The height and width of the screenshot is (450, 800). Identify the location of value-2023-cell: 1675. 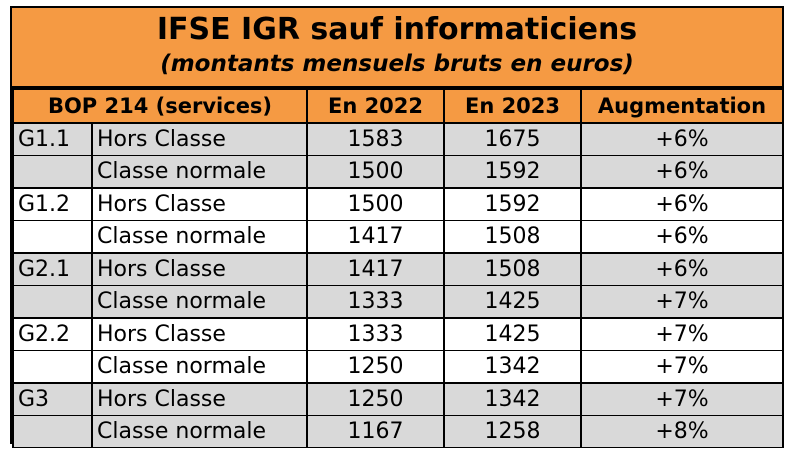
(512, 139).